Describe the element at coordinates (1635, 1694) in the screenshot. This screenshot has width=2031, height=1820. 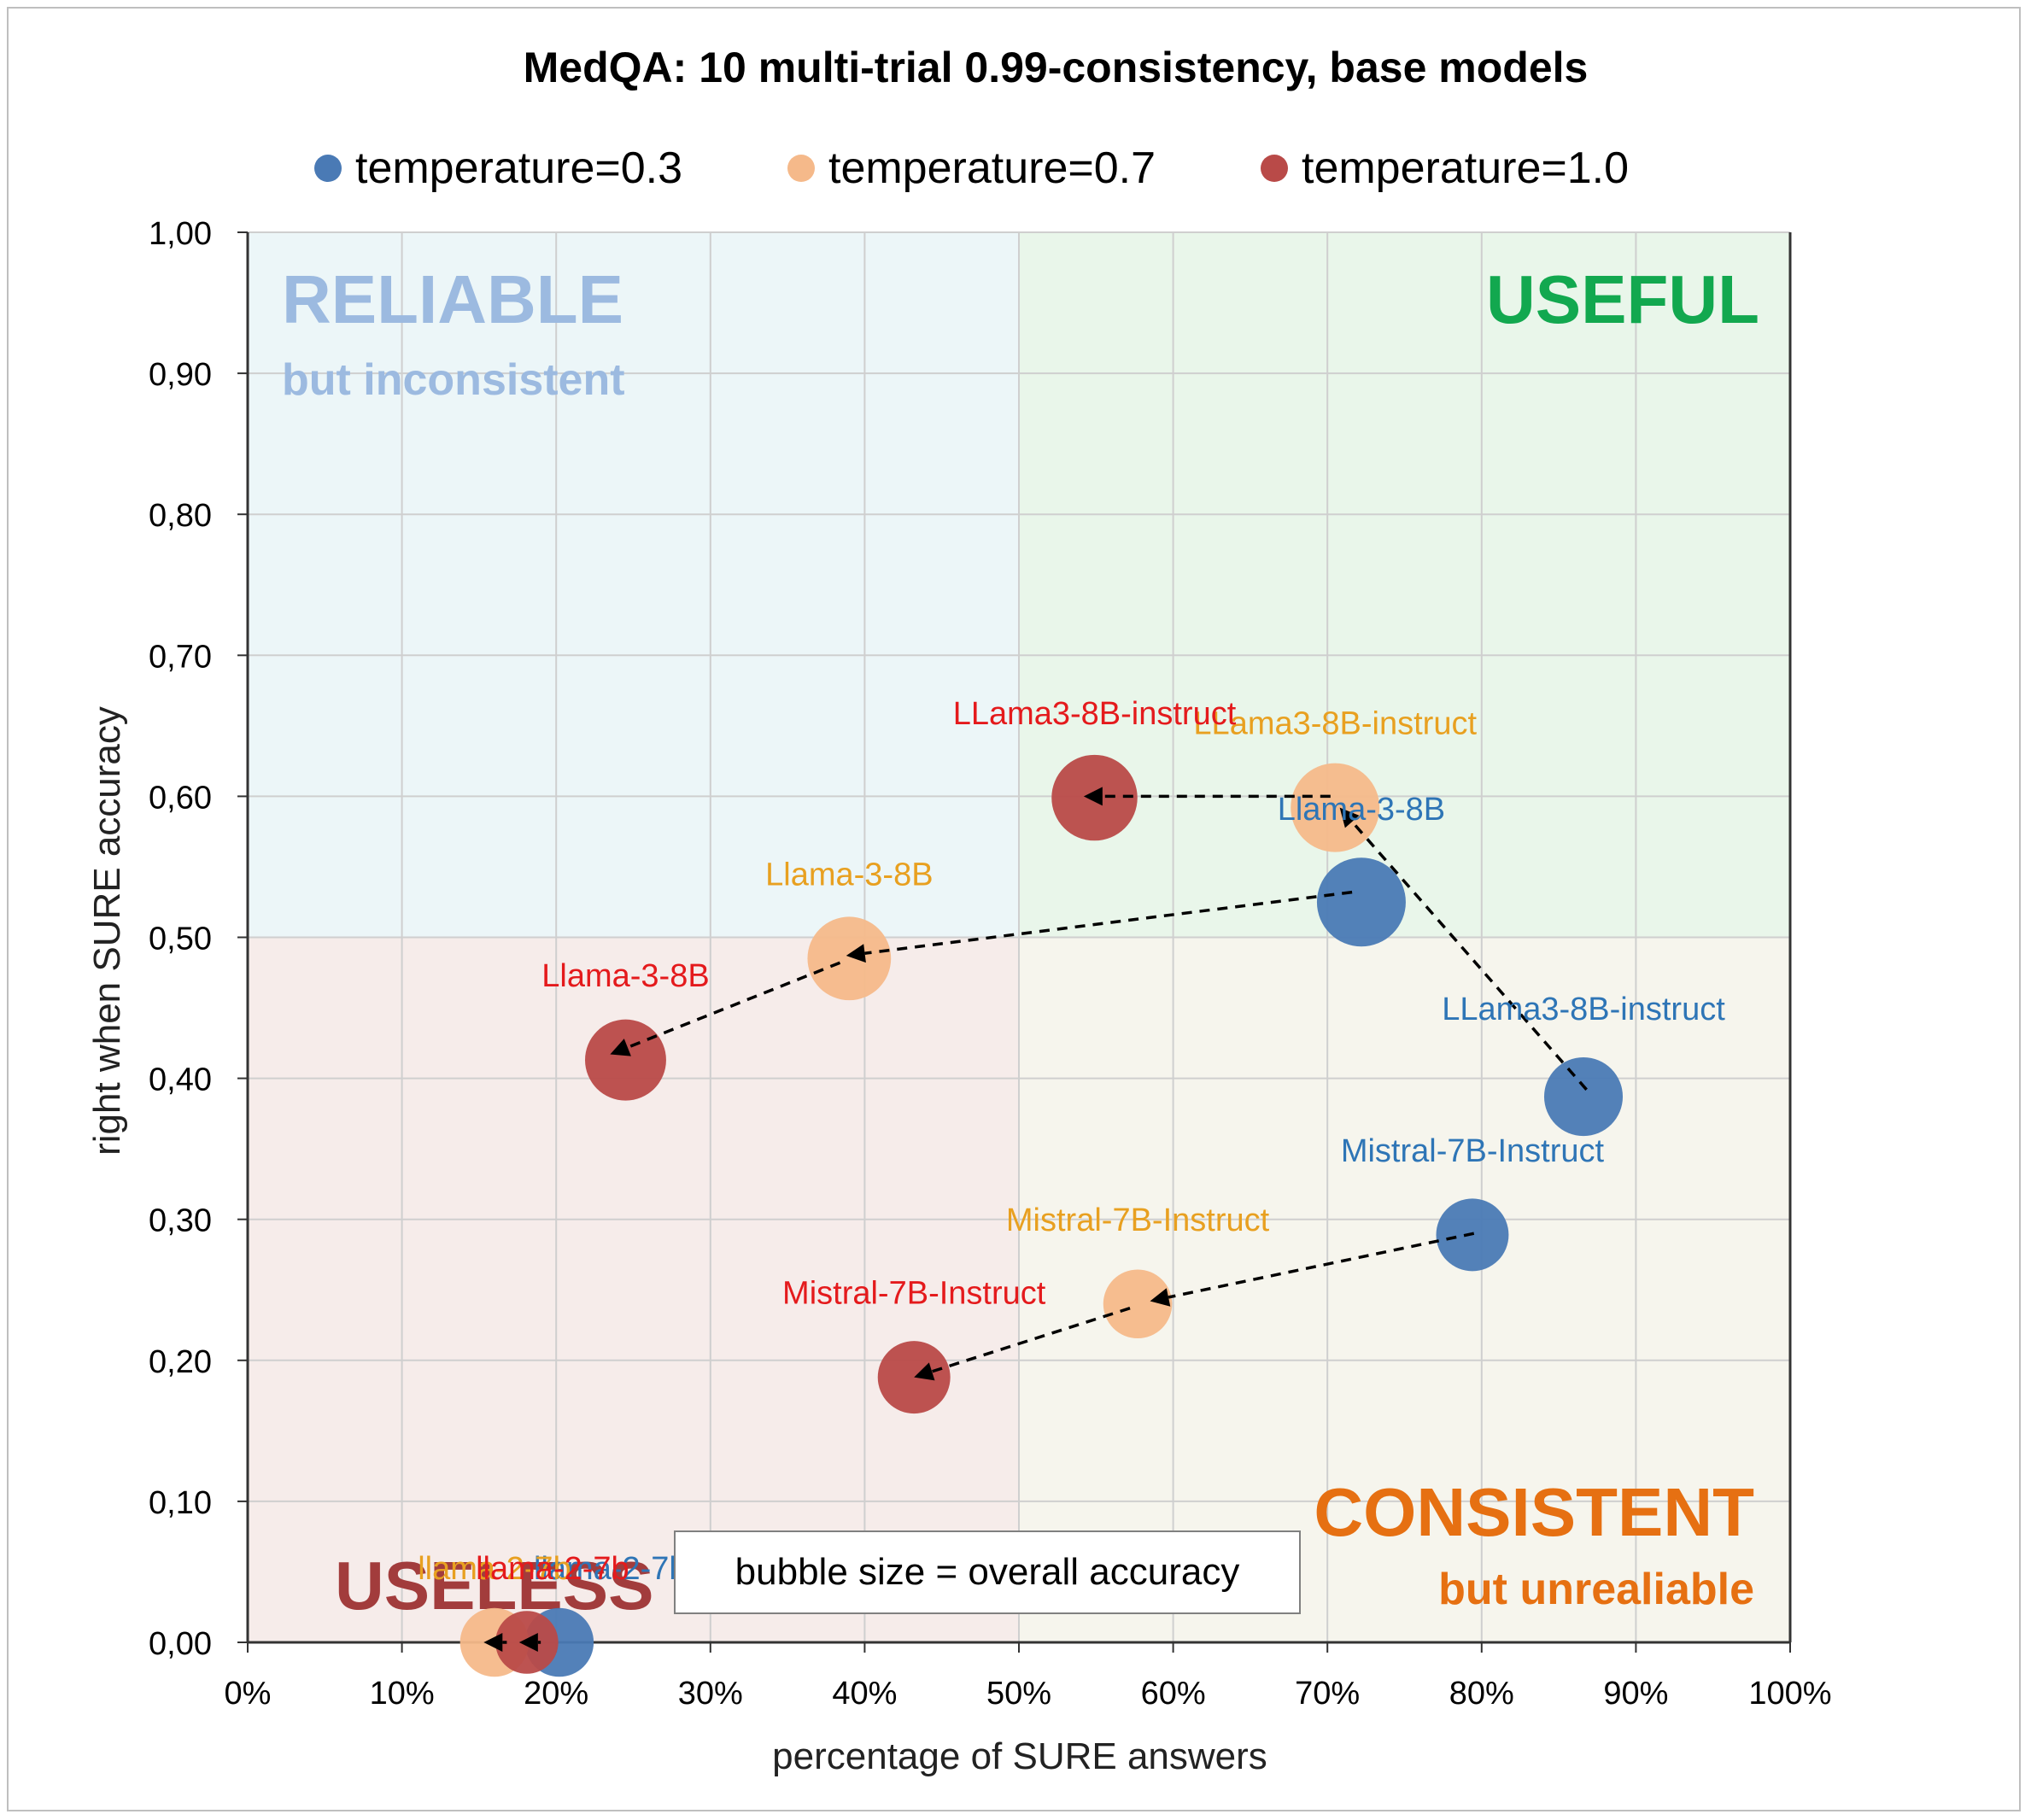
I see `x-tick-label: 90%` at that location.